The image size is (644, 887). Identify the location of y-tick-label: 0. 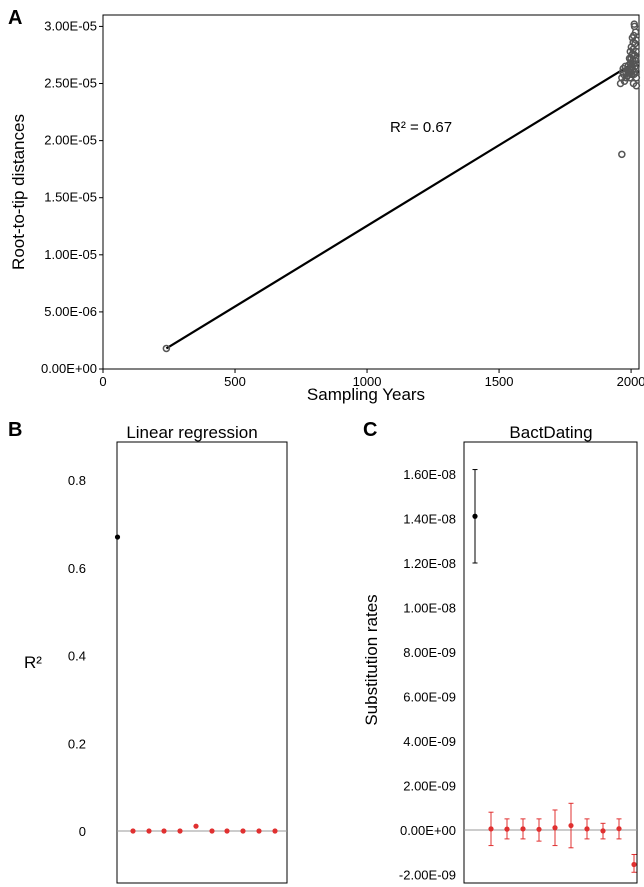
(82, 831).